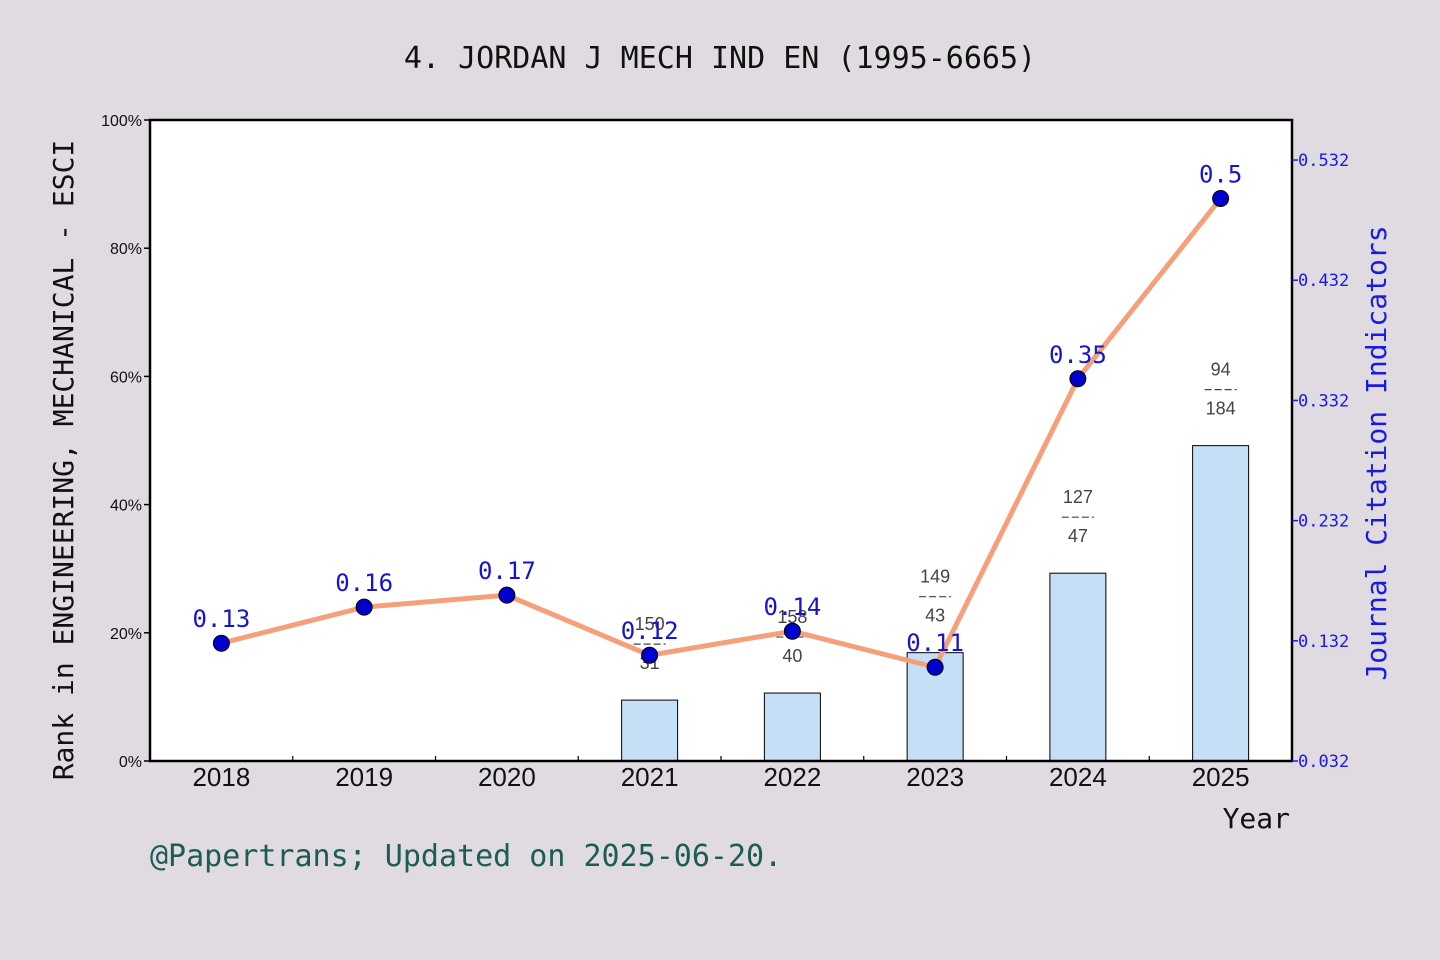  What do you see at coordinates (650, 777) in the screenshot?
I see `x-tick-label: 2021` at bounding box center [650, 777].